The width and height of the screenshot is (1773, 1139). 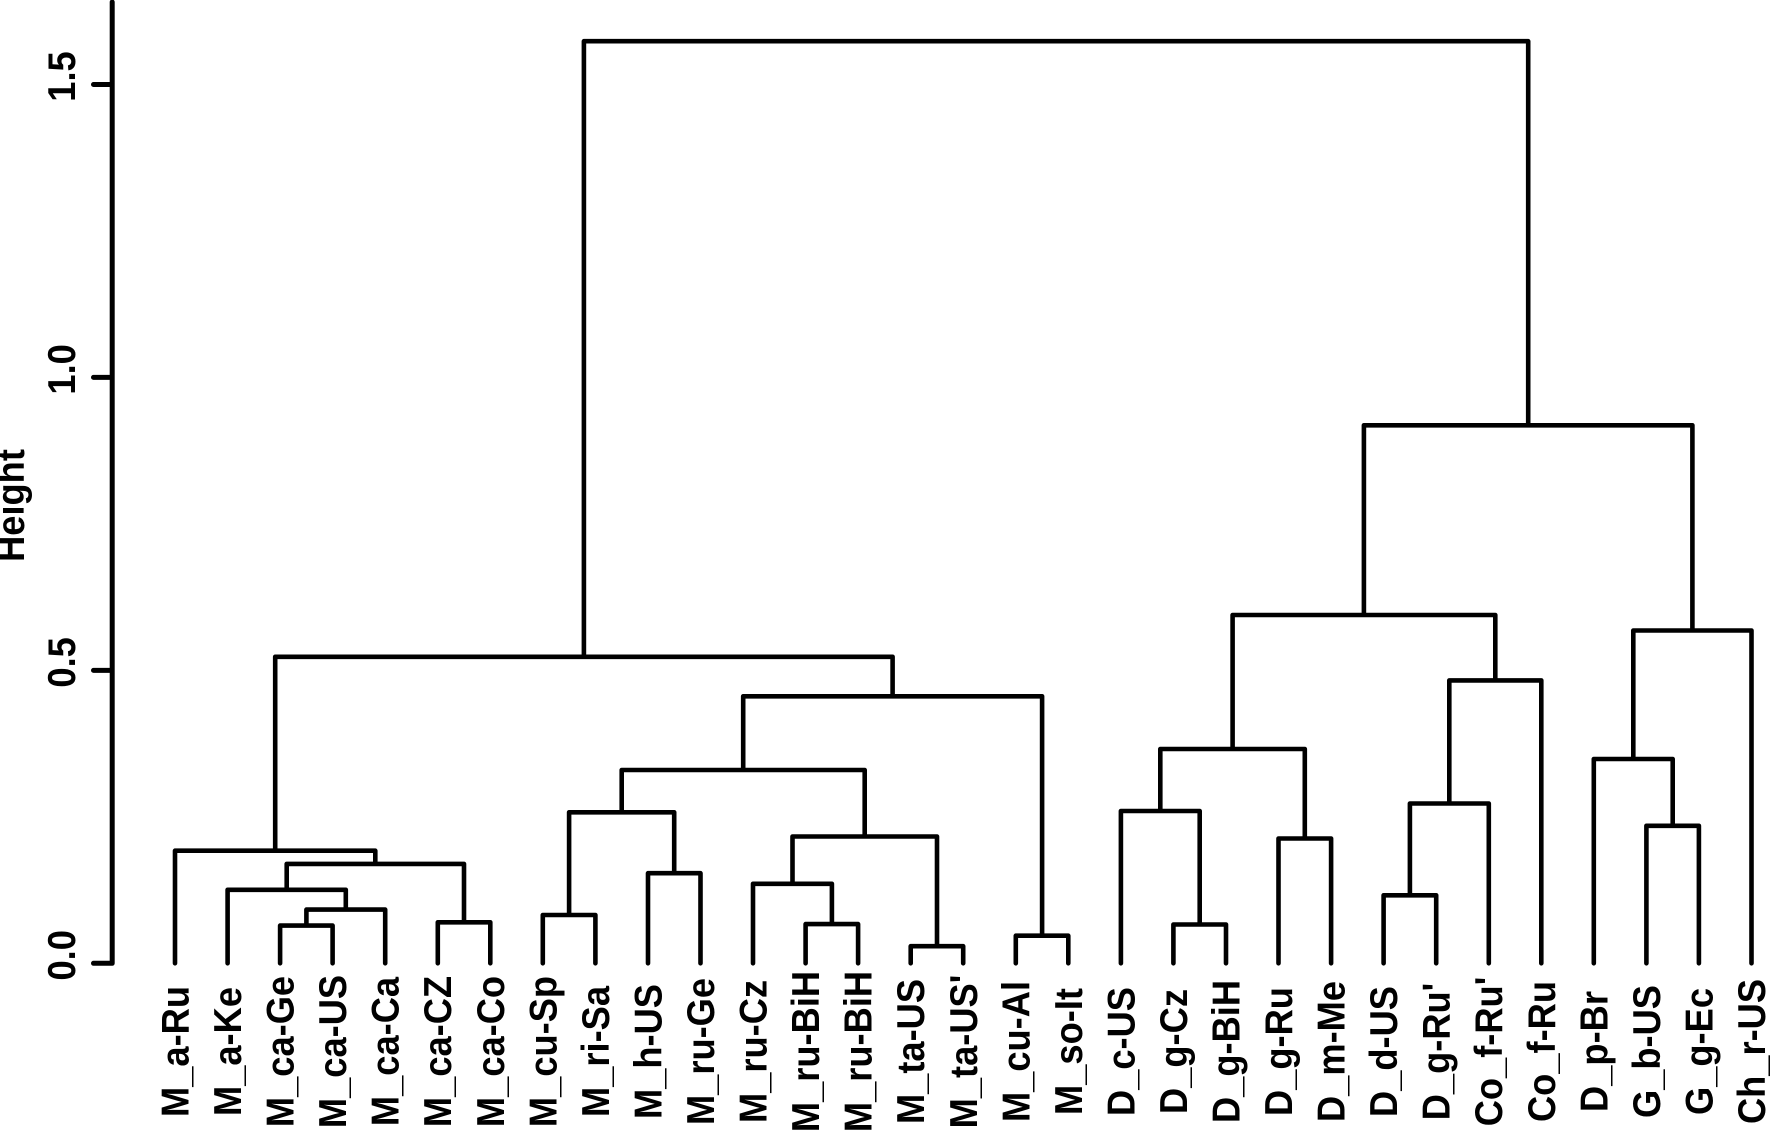 I want to click on svg-text: Height, so click(x=16, y=505).